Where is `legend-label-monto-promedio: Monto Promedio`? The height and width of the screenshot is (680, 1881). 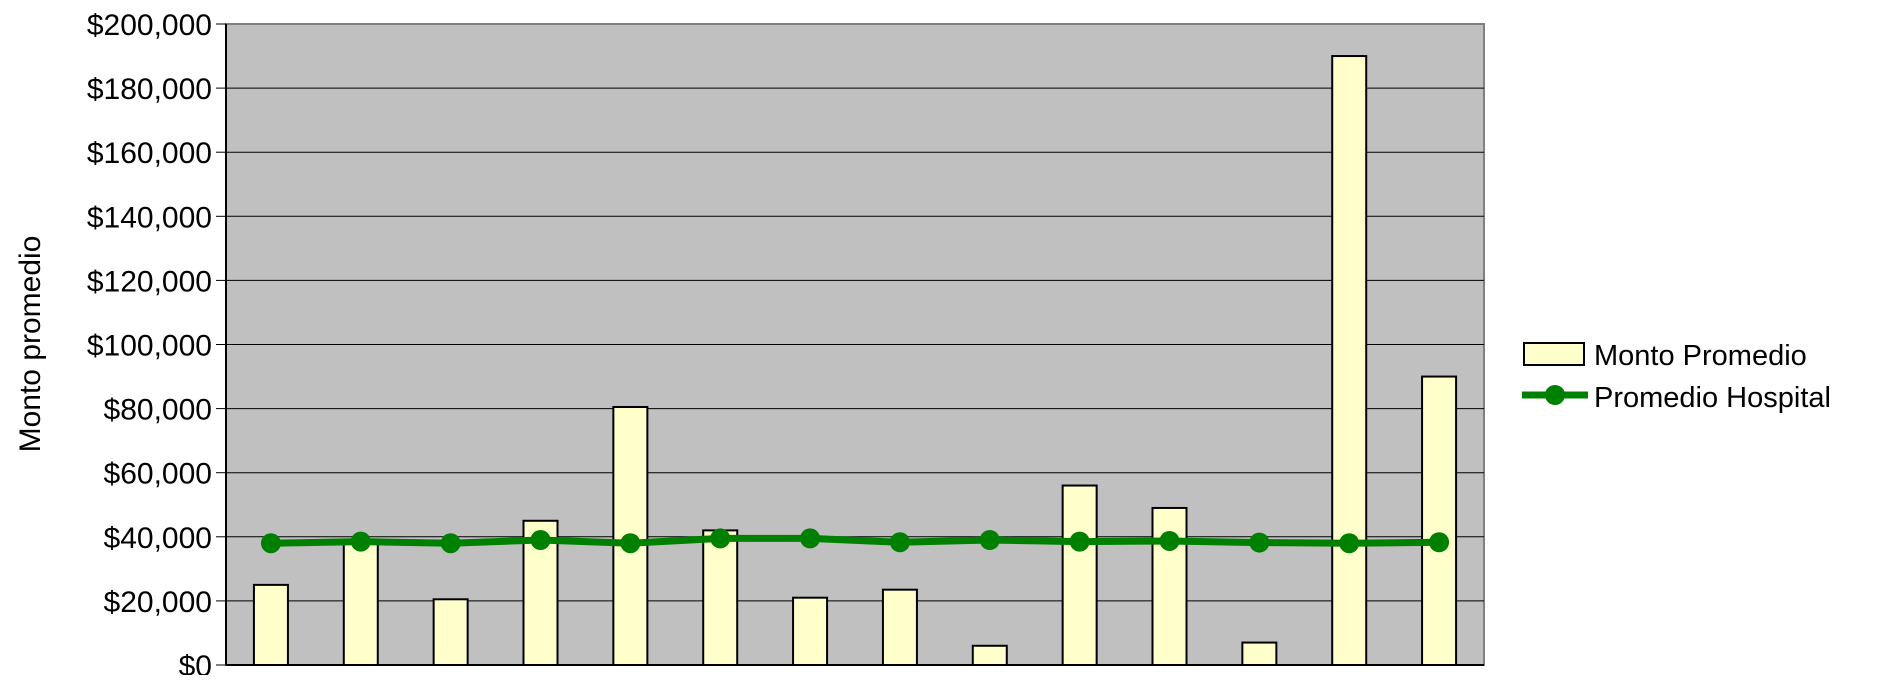 legend-label-monto-promedio: Monto Promedio is located at coordinates (1700, 356).